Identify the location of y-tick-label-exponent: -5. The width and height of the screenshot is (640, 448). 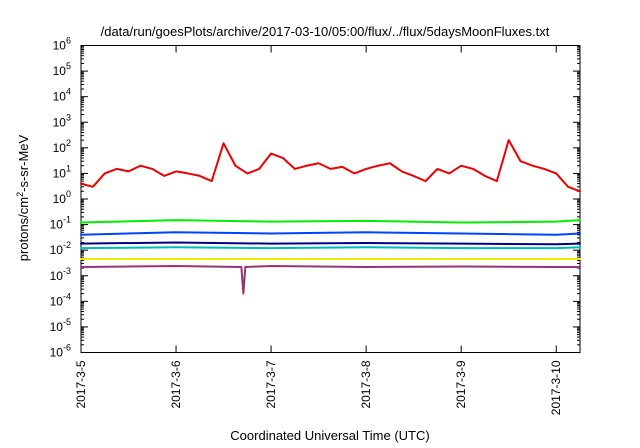
(67, 322).